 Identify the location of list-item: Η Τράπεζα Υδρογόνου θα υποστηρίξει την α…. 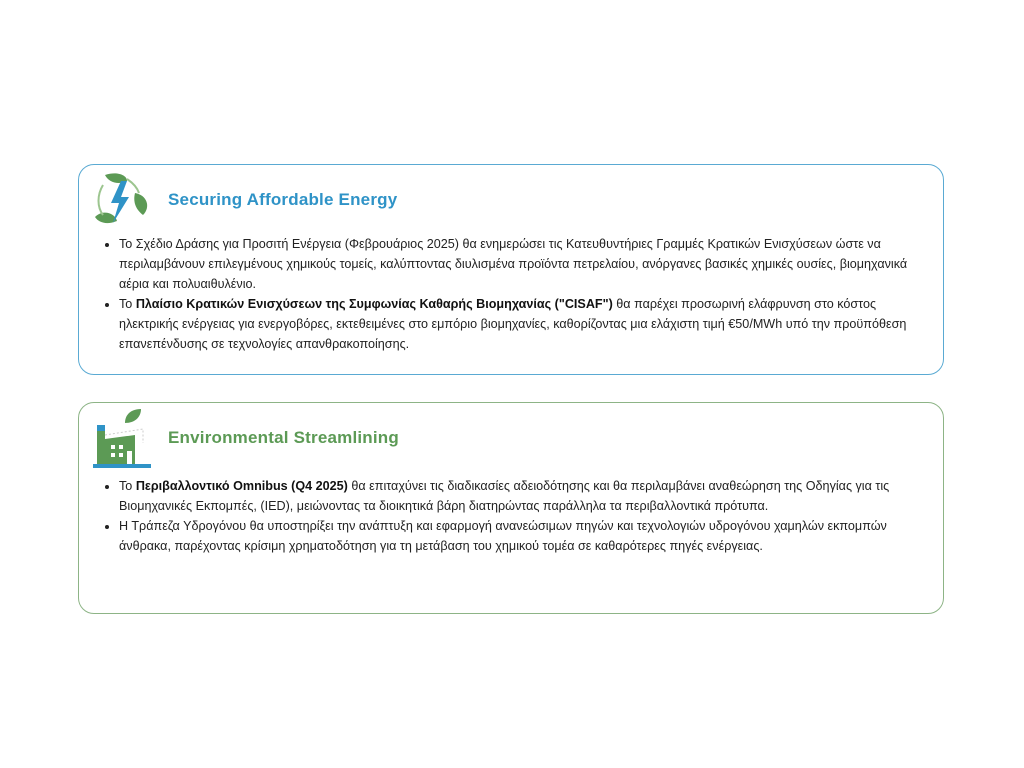
(525, 536).